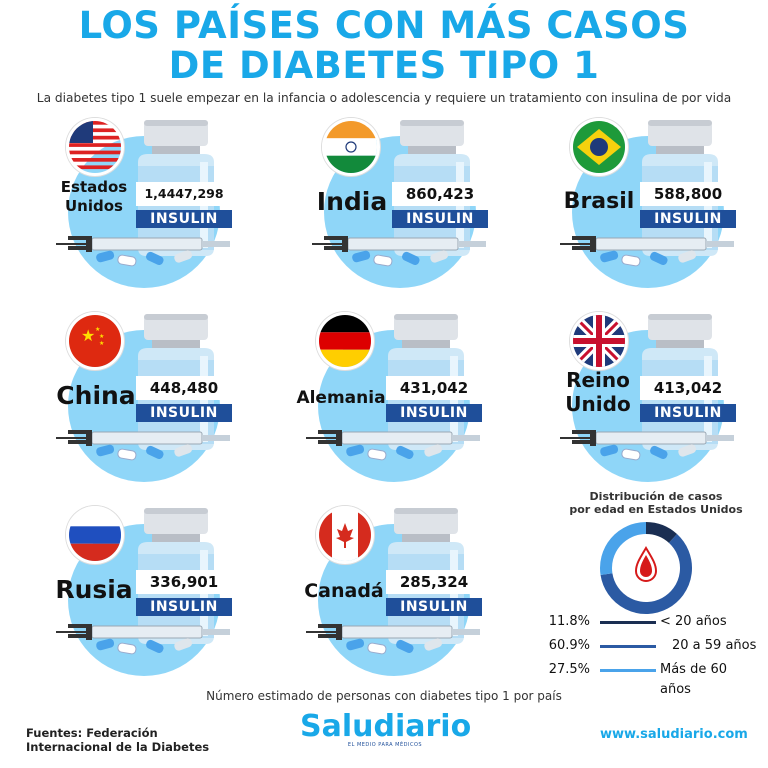 The width and height of the screenshot is (768, 768). What do you see at coordinates (384, 25) in the screenshot?
I see `title-line-1: LOS PAÍSES CON MÁS CASOS` at bounding box center [384, 25].